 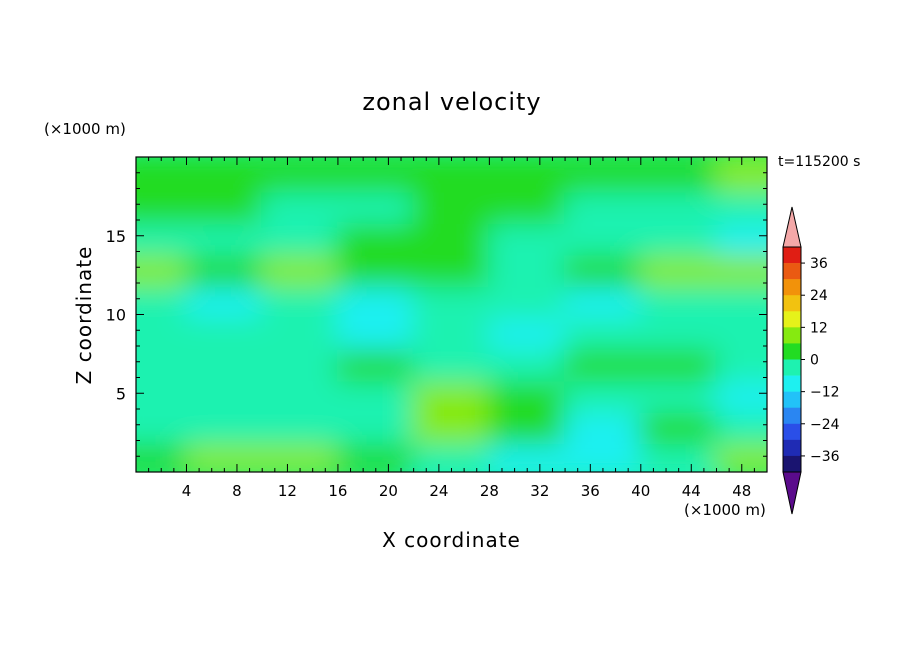 I want to click on x-tick-label: 44, so click(x=691, y=491).